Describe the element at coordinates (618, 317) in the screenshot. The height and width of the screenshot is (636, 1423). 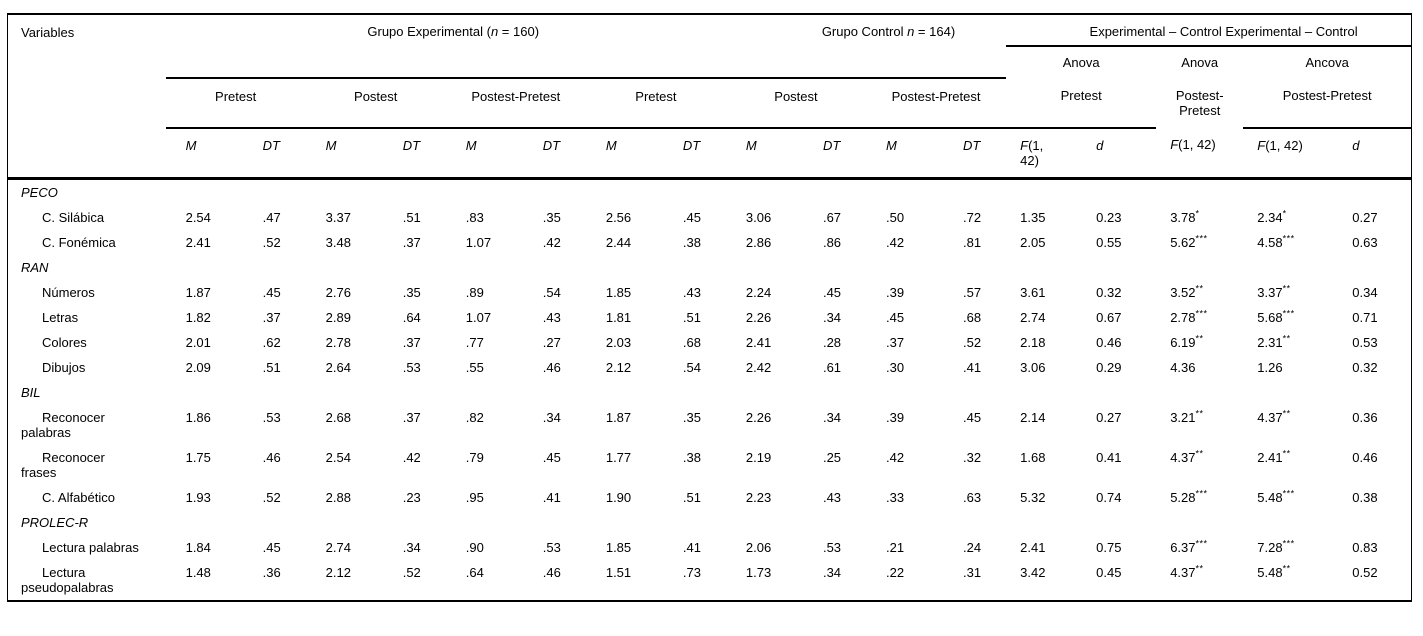
I see `value-cell: 1.81` at that location.